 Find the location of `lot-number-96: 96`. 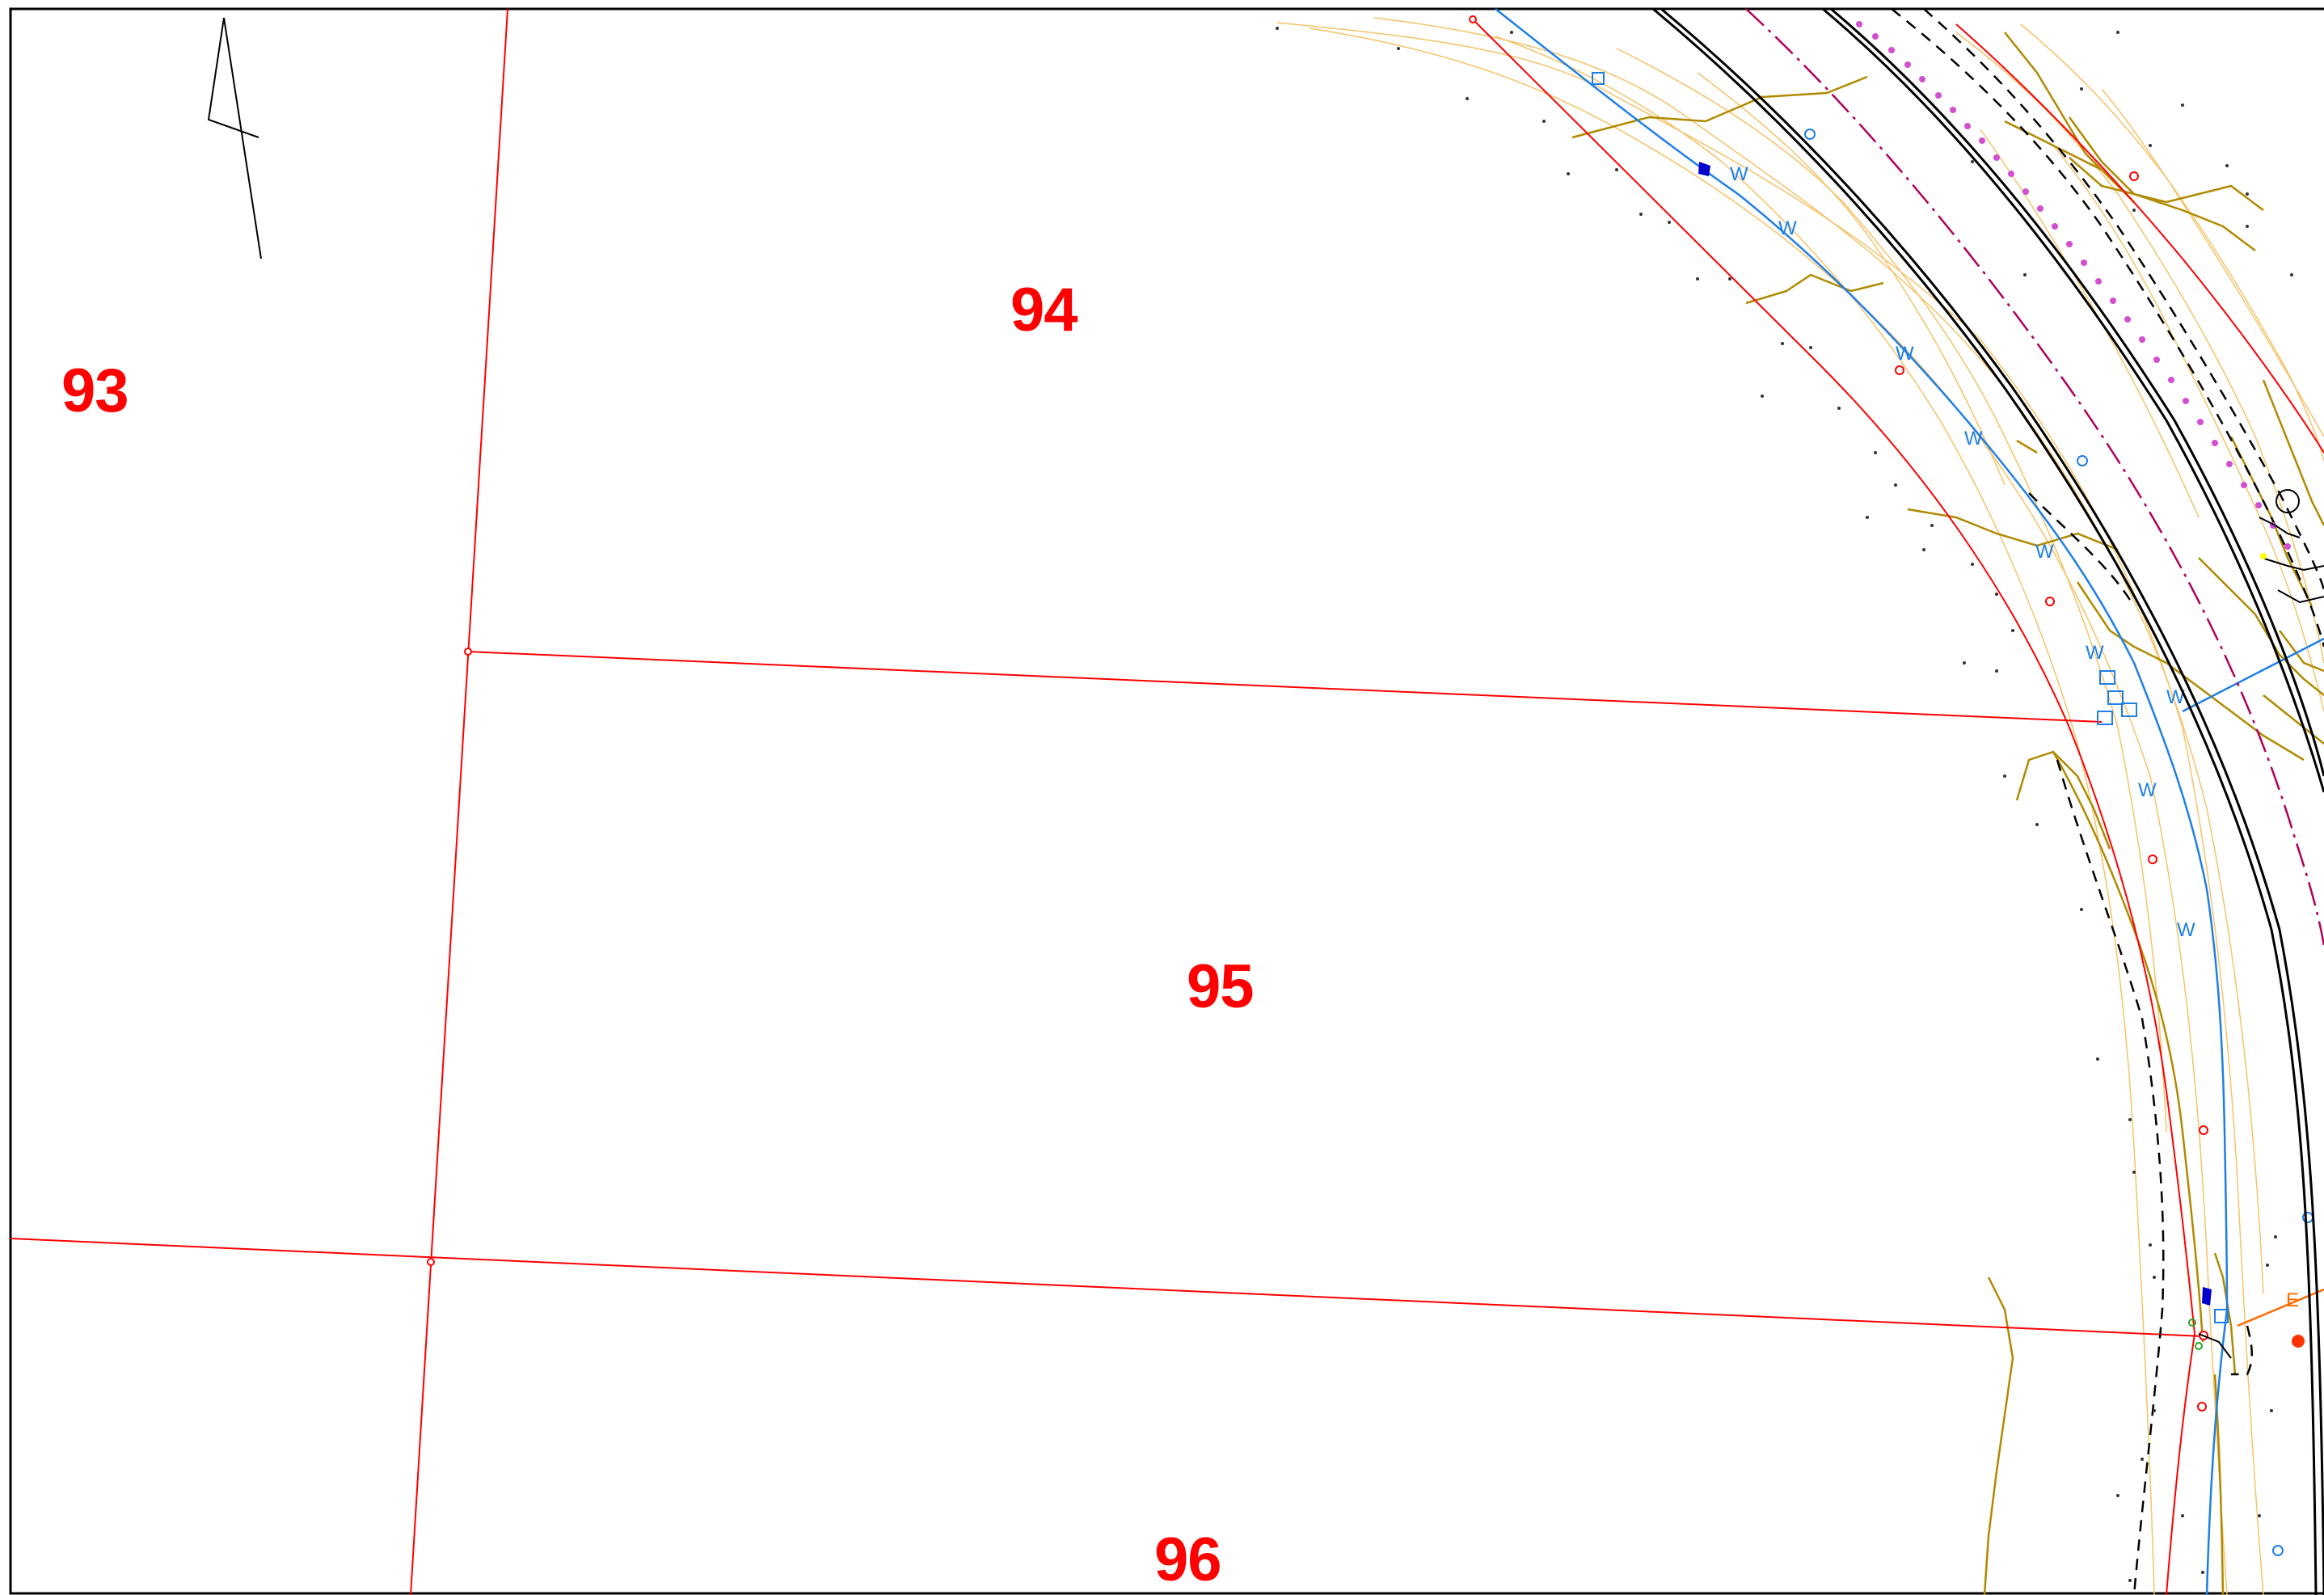

lot-number-96: 96 is located at coordinates (1188, 1559).